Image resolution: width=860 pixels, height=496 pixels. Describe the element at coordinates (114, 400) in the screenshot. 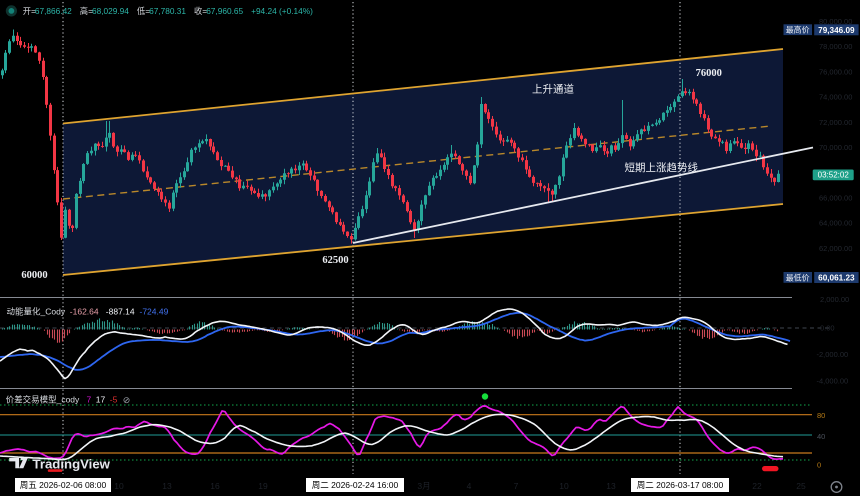

I see `svg-text: -5` at that location.